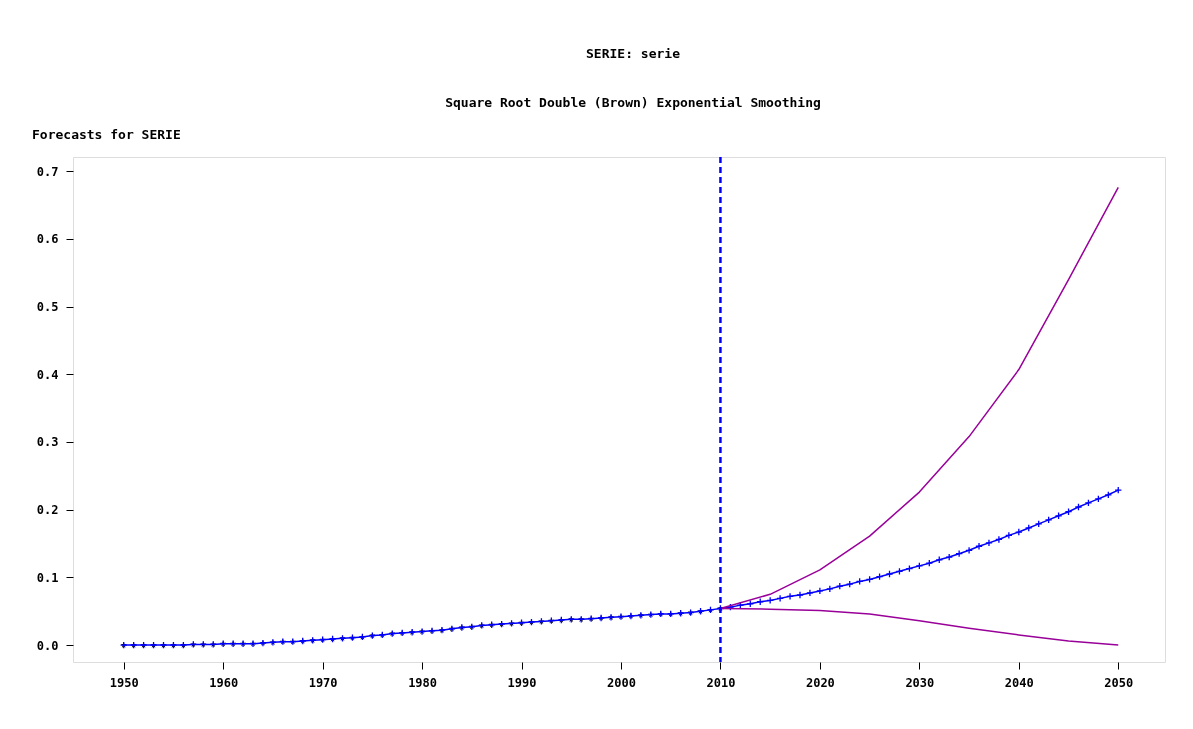 This screenshot has height=729, width=1193. I want to click on x-tick-label: 1950, so click(124, 682).